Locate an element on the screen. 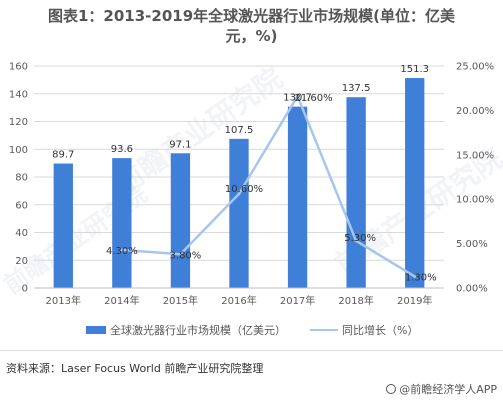 This screenshot has height=403, width=503. bar-value-label: 151.3 is located at coordinates (414, 69).